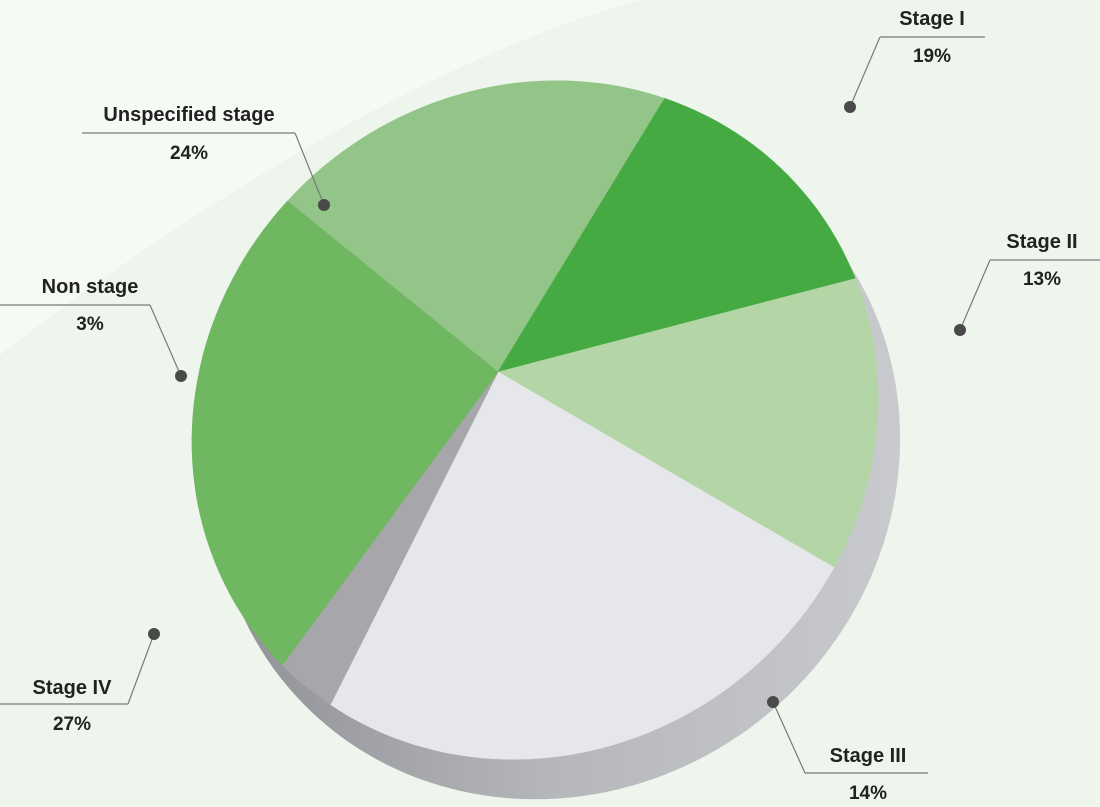  Describe the element at coordinates (390, 538) in the screenshot. I see `pie-slice-non-stage` at that location.